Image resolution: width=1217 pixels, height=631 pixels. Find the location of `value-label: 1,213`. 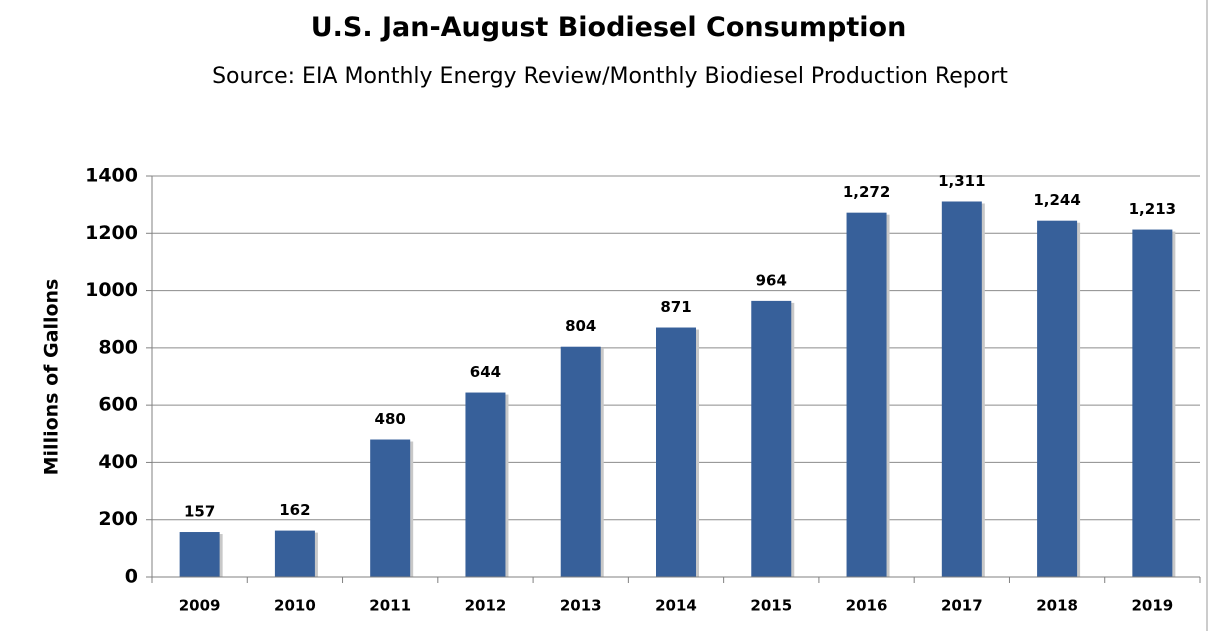

value-label: 1,213 is located at coordinates (1152, 209).